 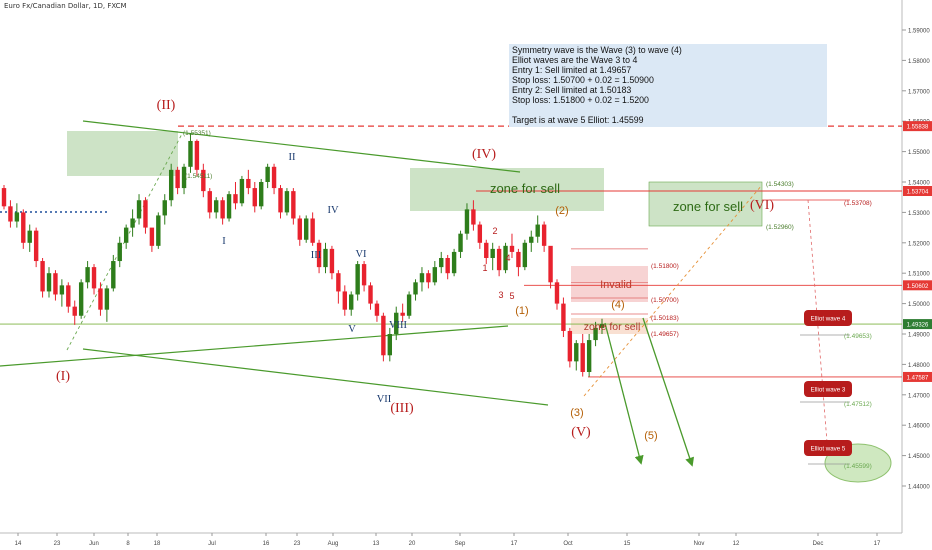 What do you see at coordinates (402, 408) in the screenshot?
I see `wave-label-major: (III)` at bounding box center [402, 408].